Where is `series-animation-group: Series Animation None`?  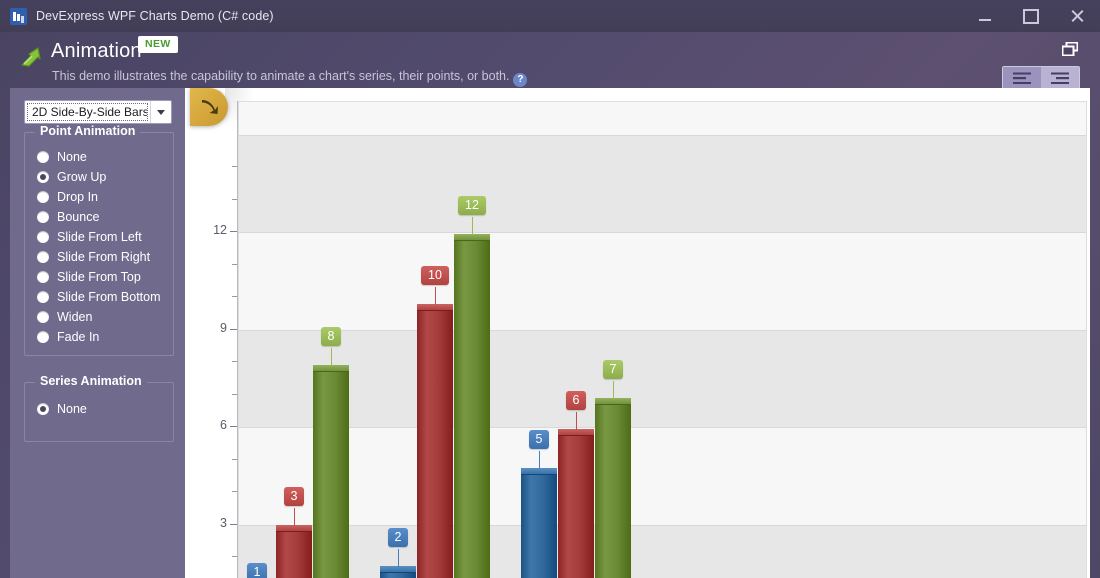 series-animation-group: Series Animation None is located at coordinates (99, 408).